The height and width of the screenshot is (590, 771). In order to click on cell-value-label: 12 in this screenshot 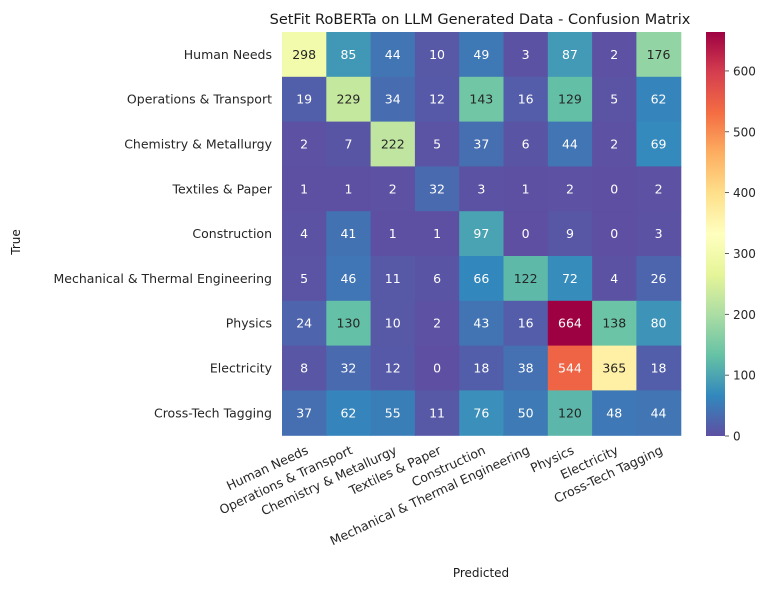, I will do `click(437, 99)`.